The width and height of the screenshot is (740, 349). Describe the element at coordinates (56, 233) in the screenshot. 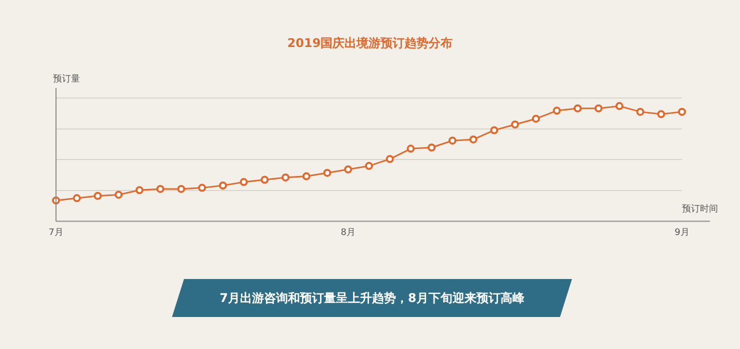

I see `x-tick-label: 7月` at that location.